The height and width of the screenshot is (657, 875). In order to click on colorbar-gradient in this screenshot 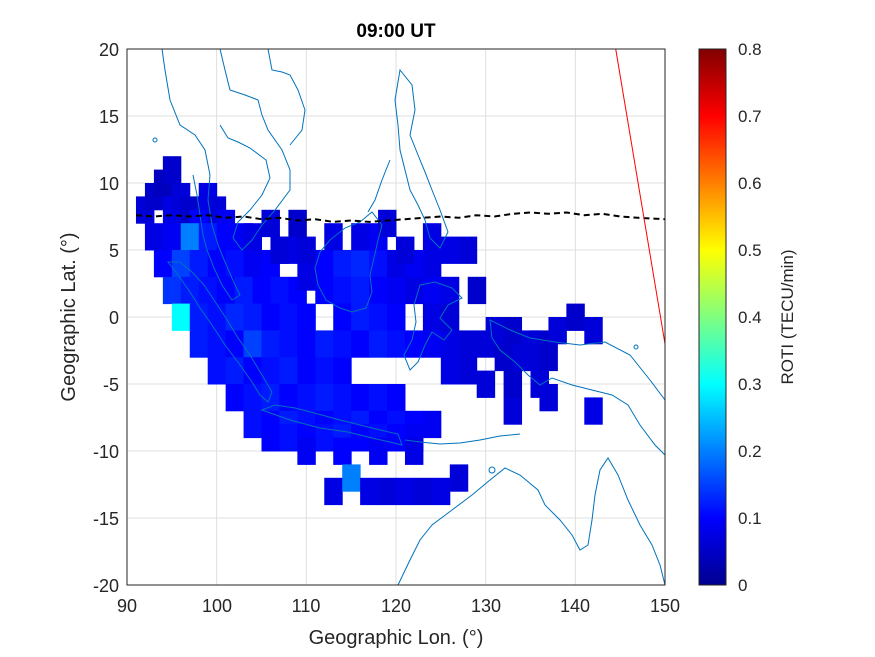, I will do `click(712, 317)`.